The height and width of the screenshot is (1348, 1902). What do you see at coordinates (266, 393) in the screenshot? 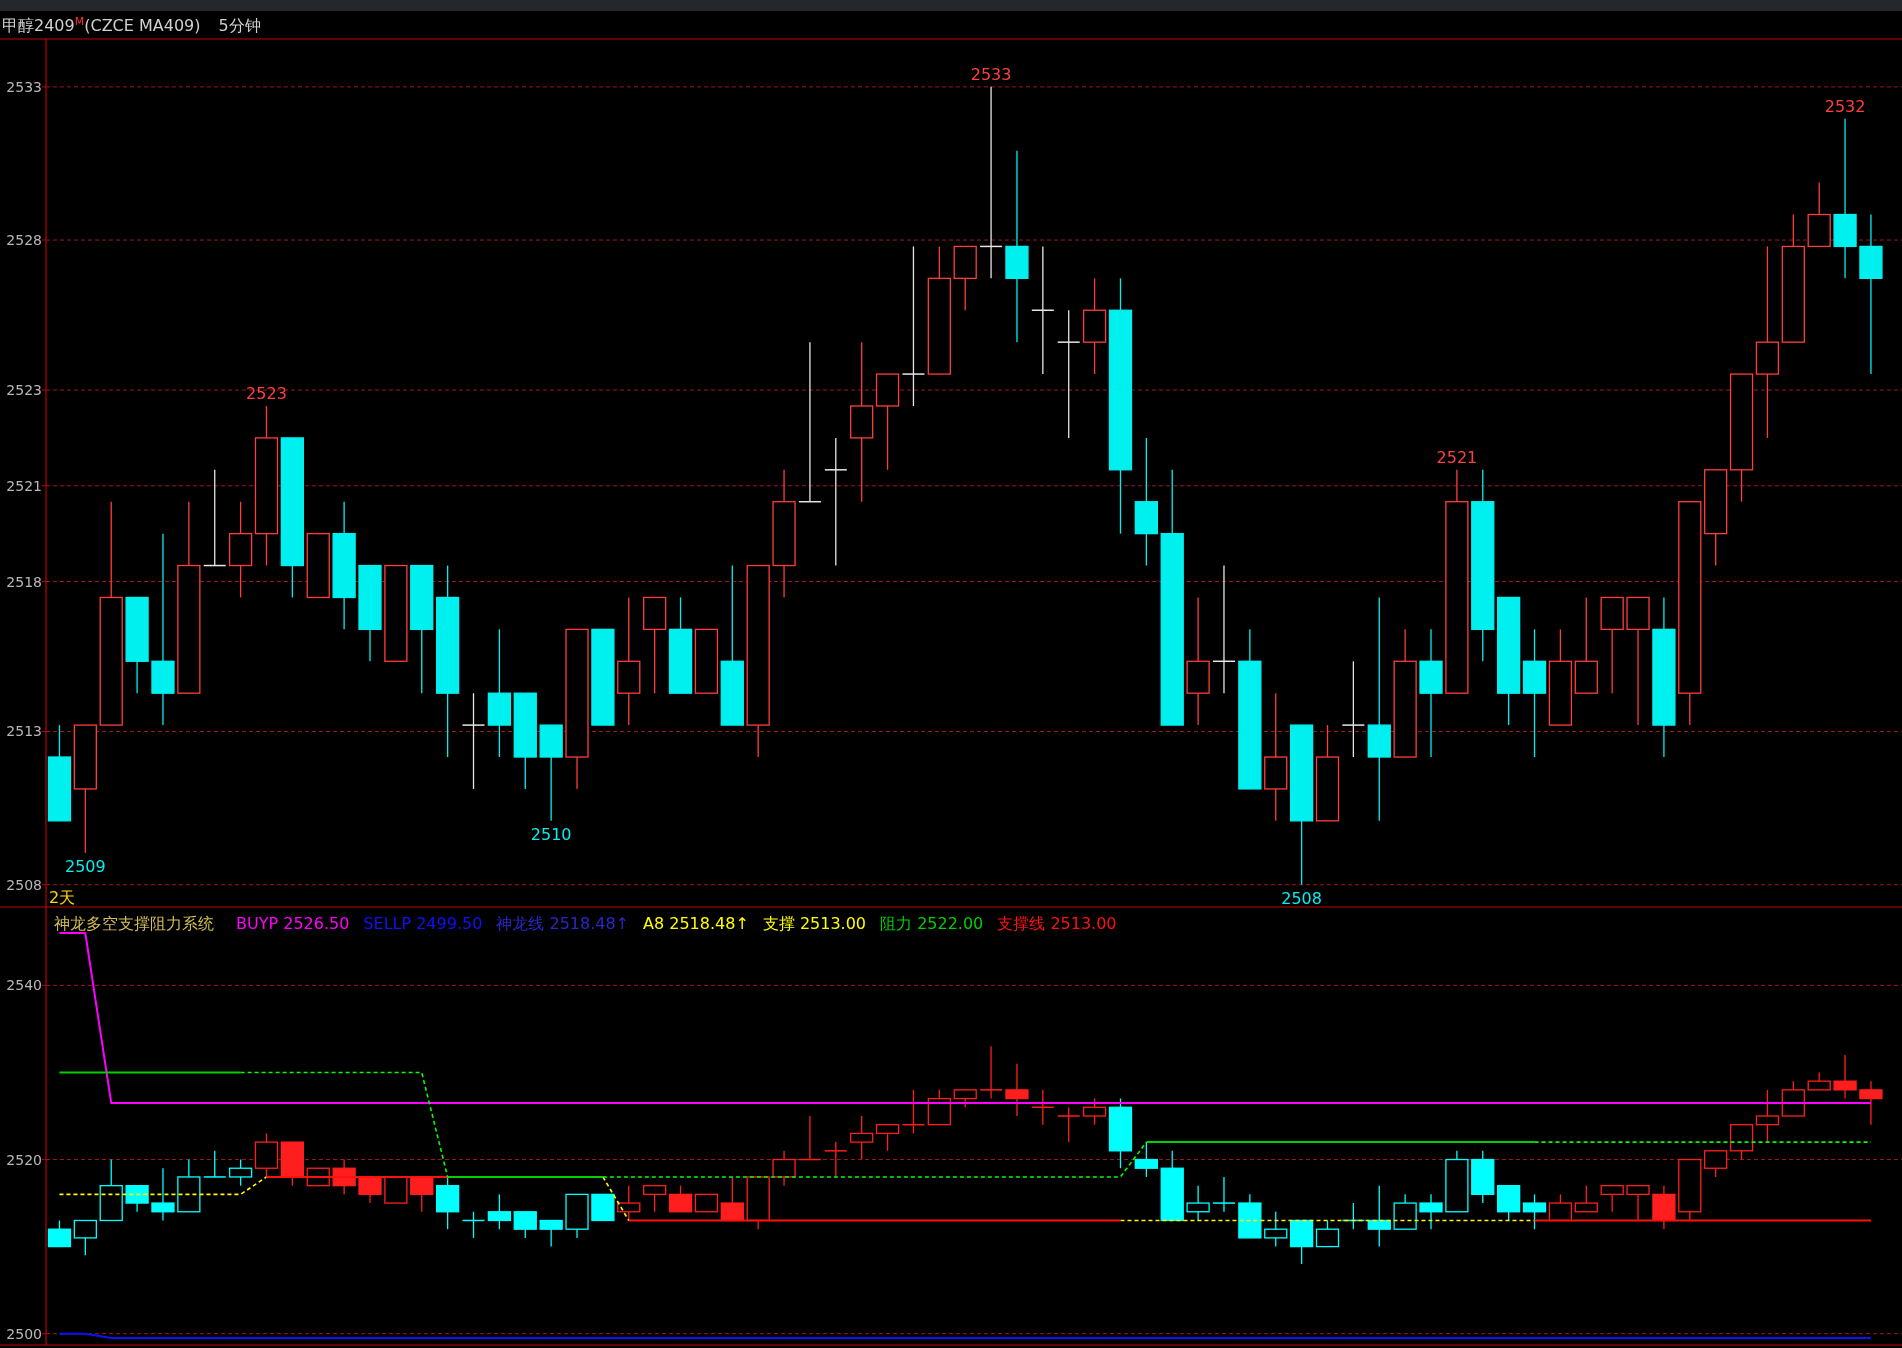
I see `value-label: 2523` at bounding box center [266, 393].